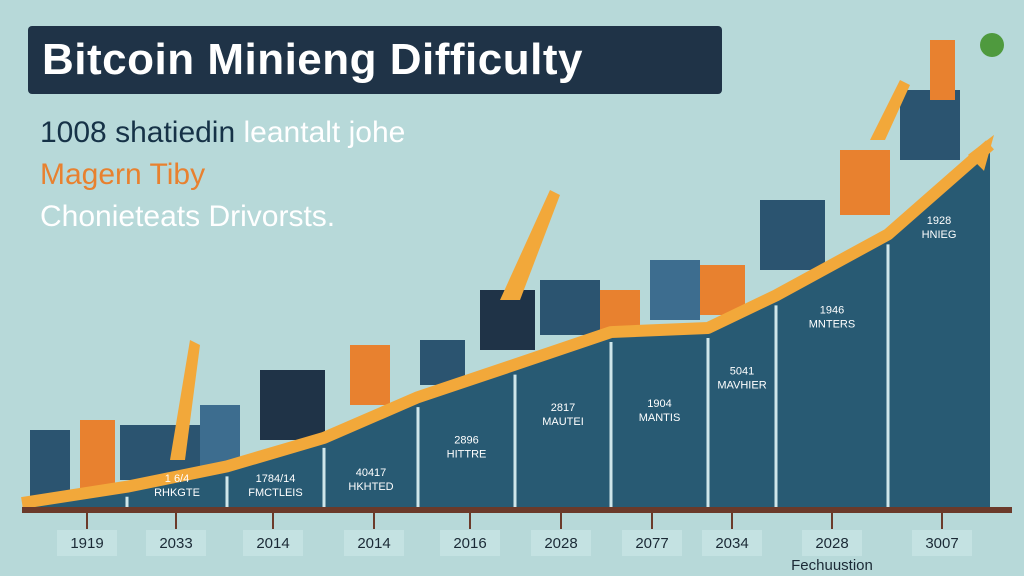  I want to click on bar-word-label: FMCTLEIS, so click(275, 493).